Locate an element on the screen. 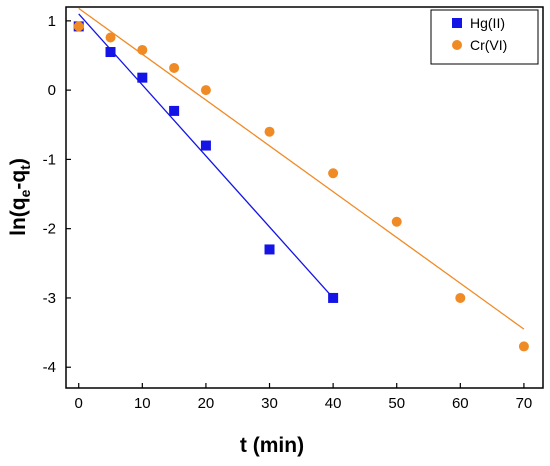 The image size is (550, 466). x-tick-label: 40 is located at coordinates (333, 403).